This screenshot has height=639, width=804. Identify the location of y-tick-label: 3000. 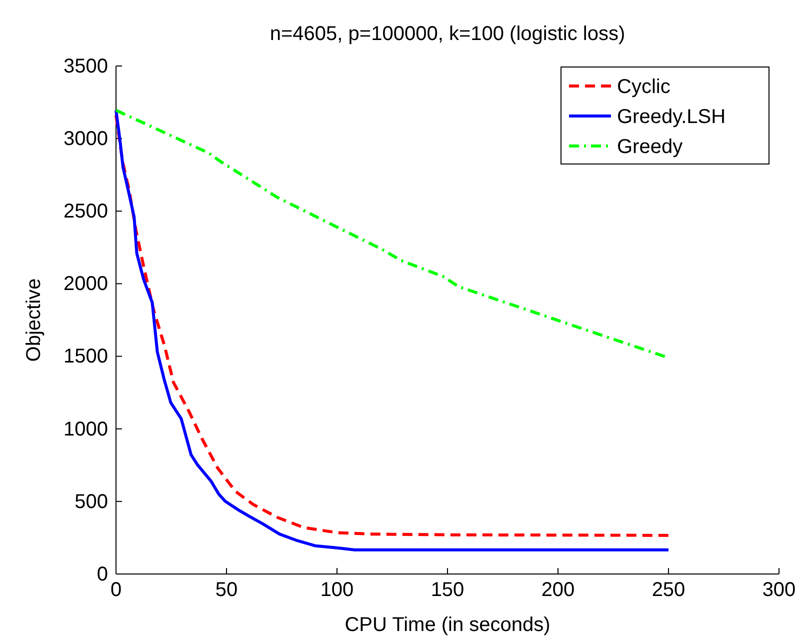
(86, 139).